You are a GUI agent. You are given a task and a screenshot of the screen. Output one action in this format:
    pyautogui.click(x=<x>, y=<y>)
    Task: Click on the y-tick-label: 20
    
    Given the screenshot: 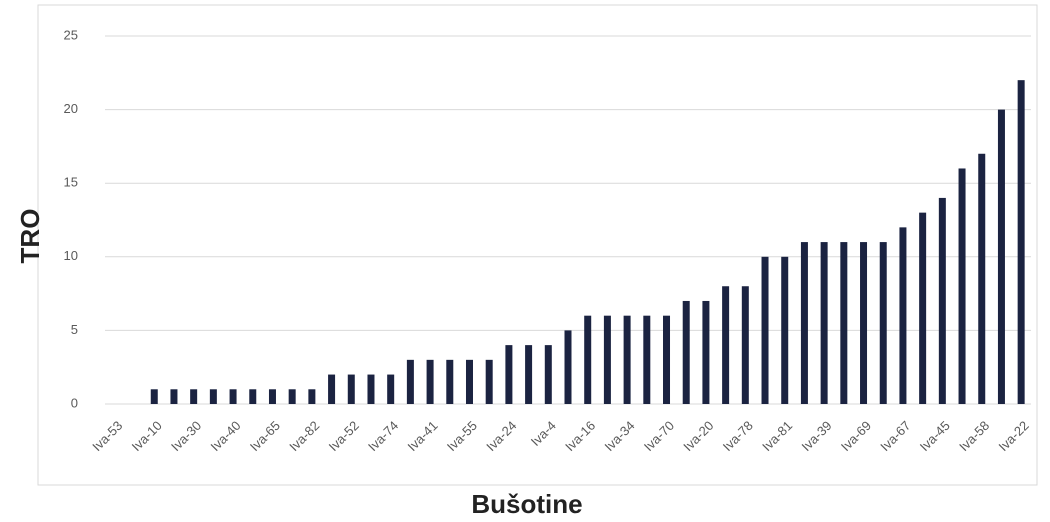 What is the action you would take?
    pyautogui.click(x=71, y=108)
    